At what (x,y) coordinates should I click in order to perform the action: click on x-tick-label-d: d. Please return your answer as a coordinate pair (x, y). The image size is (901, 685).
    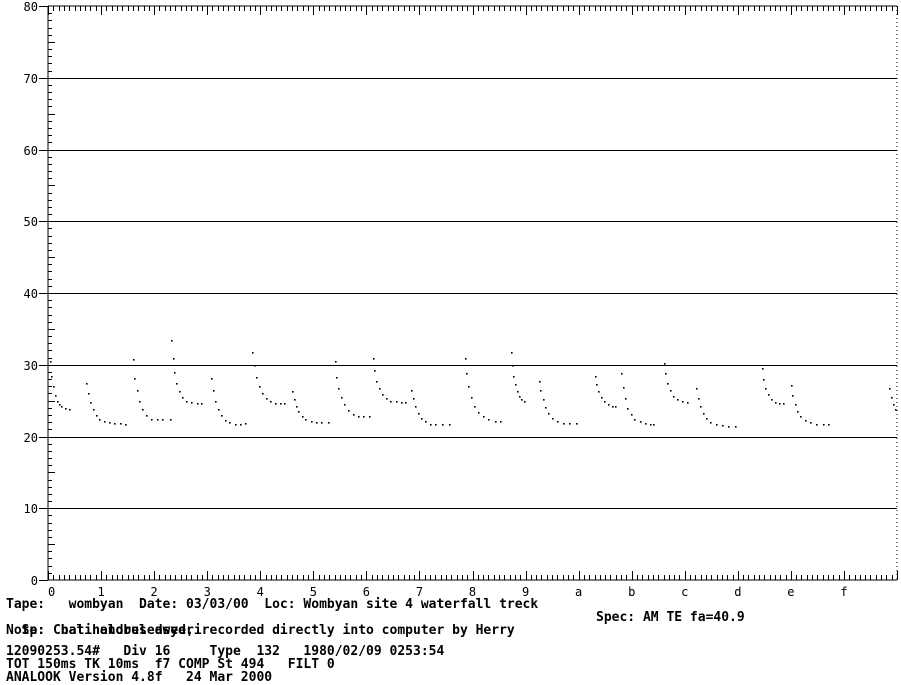
    Looking at the image, I should click on (737, 592).